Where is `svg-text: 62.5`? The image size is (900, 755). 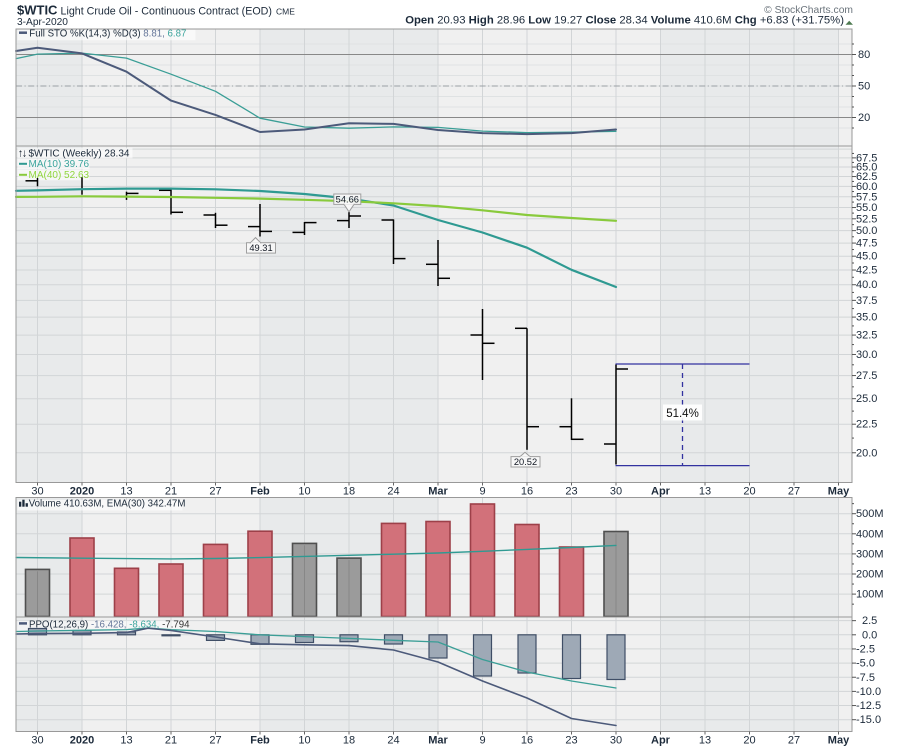
svg-text: 62.5 is located at coordinates (866, 177).